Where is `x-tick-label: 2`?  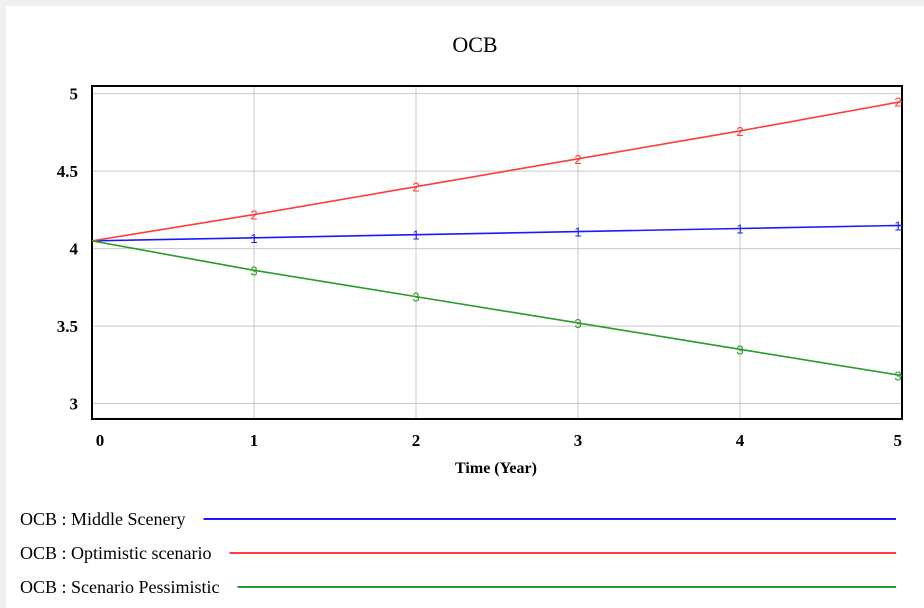 x-tick-label: 2 is located at coordinates (416, 440).